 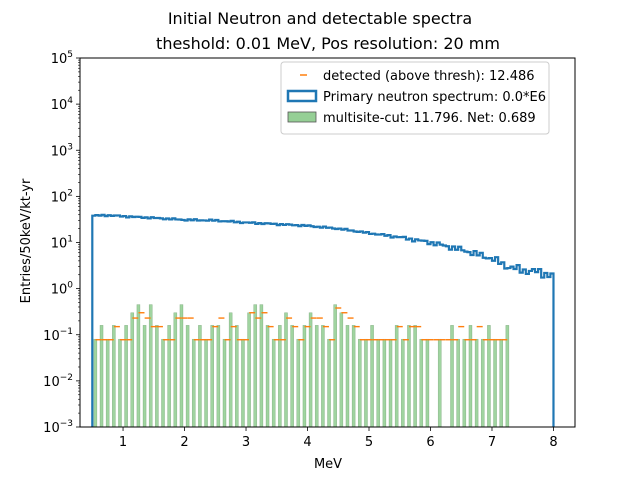 I want to click on y-tick-label: 10⁻³, so click(x=58, y=427).